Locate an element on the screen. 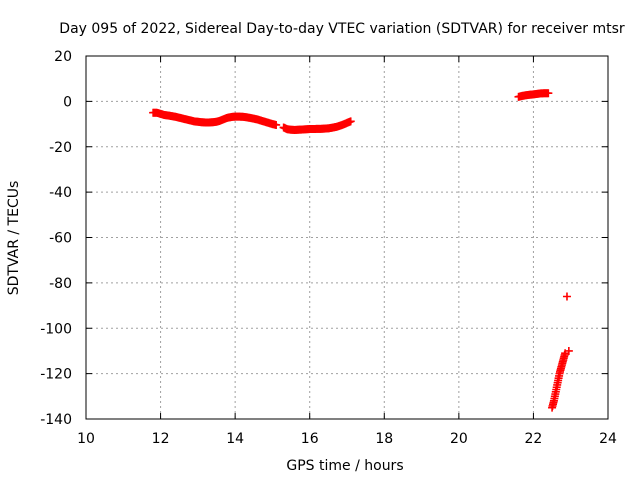 Image resolution: width=640 pixels, height=480 pixels. y-axis-label: SDTVAR / TECUs is located at coordinates (14, 238).